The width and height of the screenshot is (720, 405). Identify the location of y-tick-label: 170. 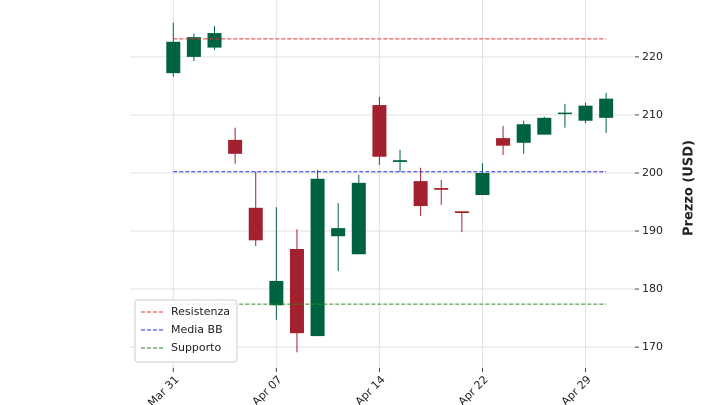
(652, 346).